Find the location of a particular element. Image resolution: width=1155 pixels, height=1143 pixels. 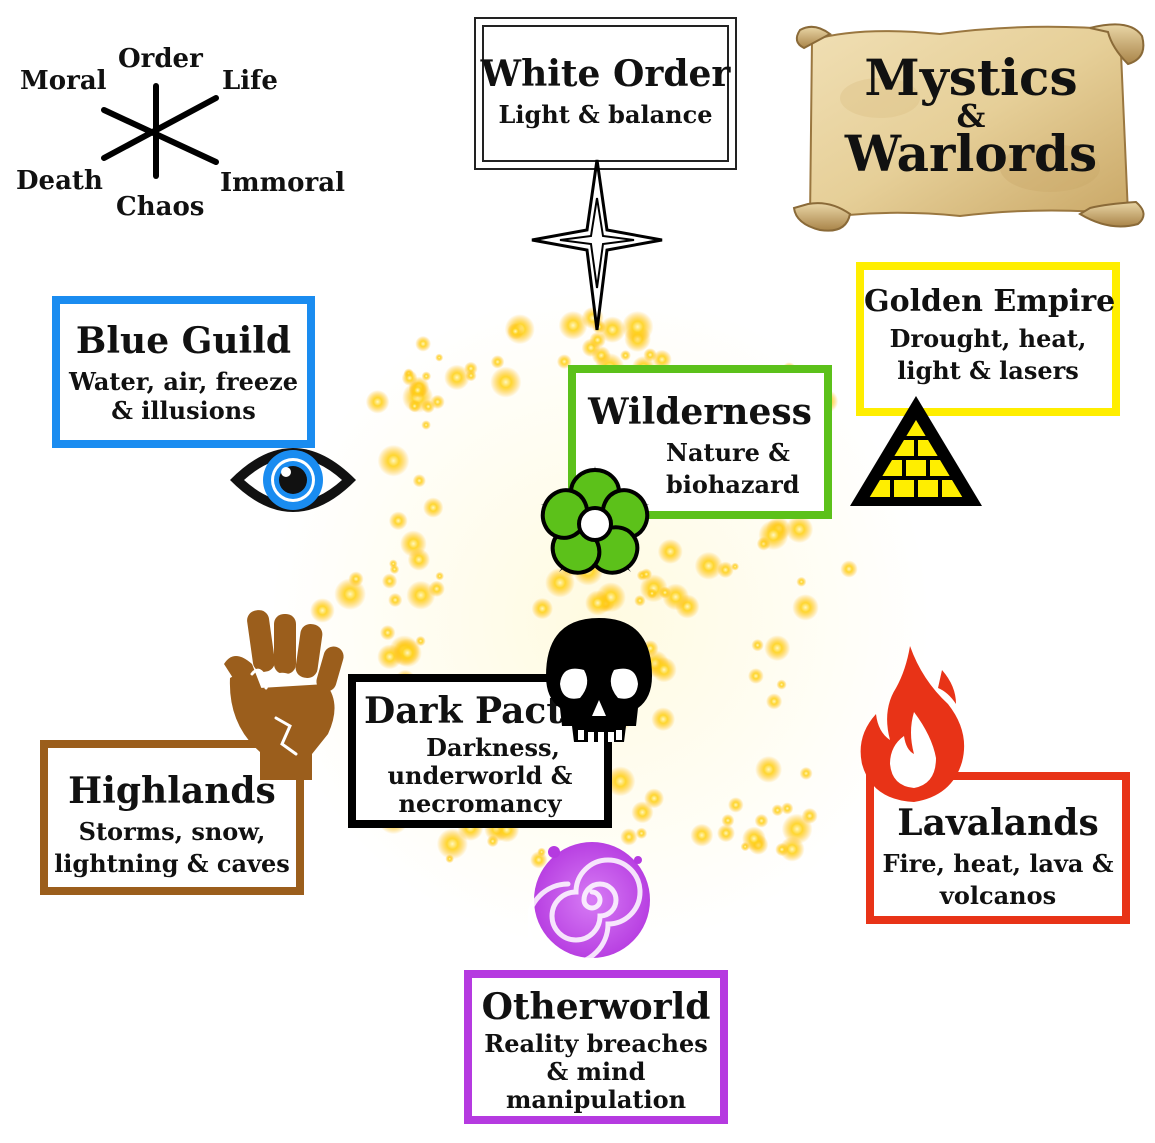

faction-lavalands: Lavalands Fire, heat, lava & volcanos is located at coordinates (998, 848).